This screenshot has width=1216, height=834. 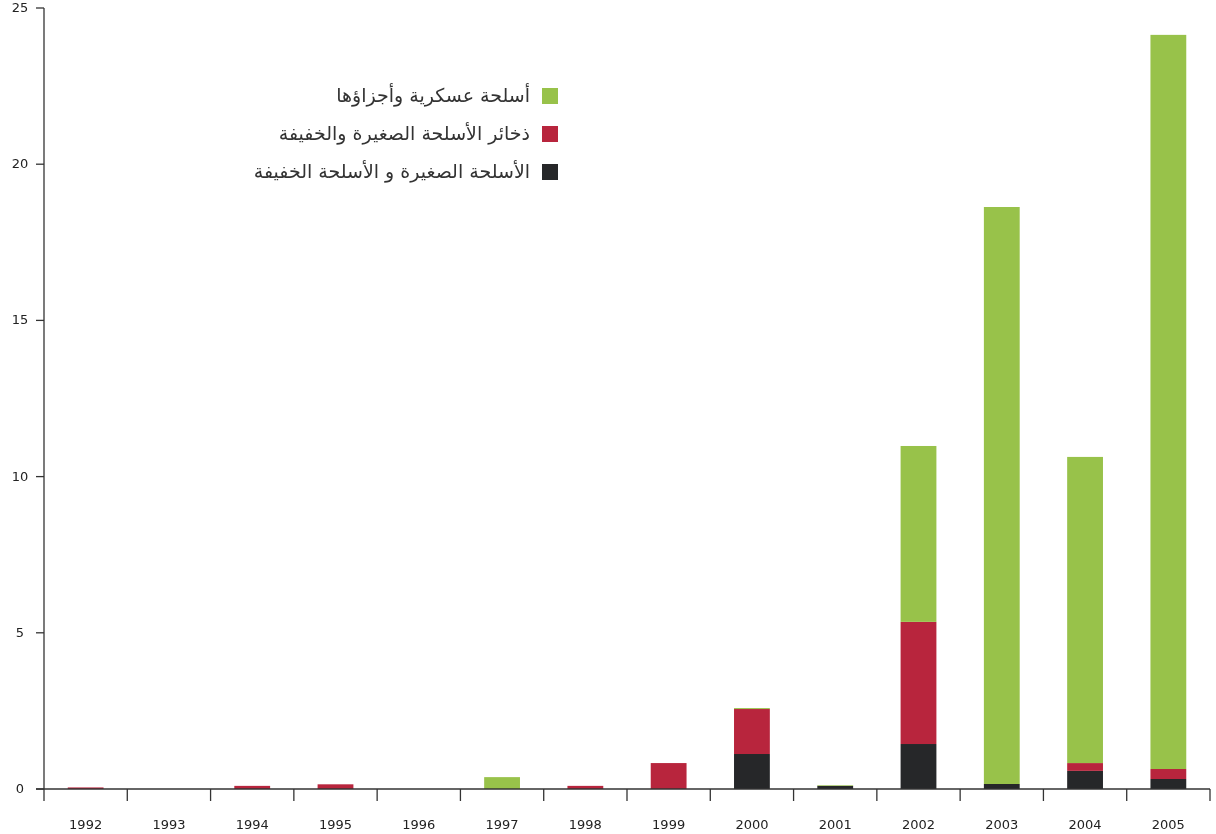 What do you see at coordinates (335, 824) in the screenshot?
I see `x-tick-label: 1995` at bounding box center [335, 824].